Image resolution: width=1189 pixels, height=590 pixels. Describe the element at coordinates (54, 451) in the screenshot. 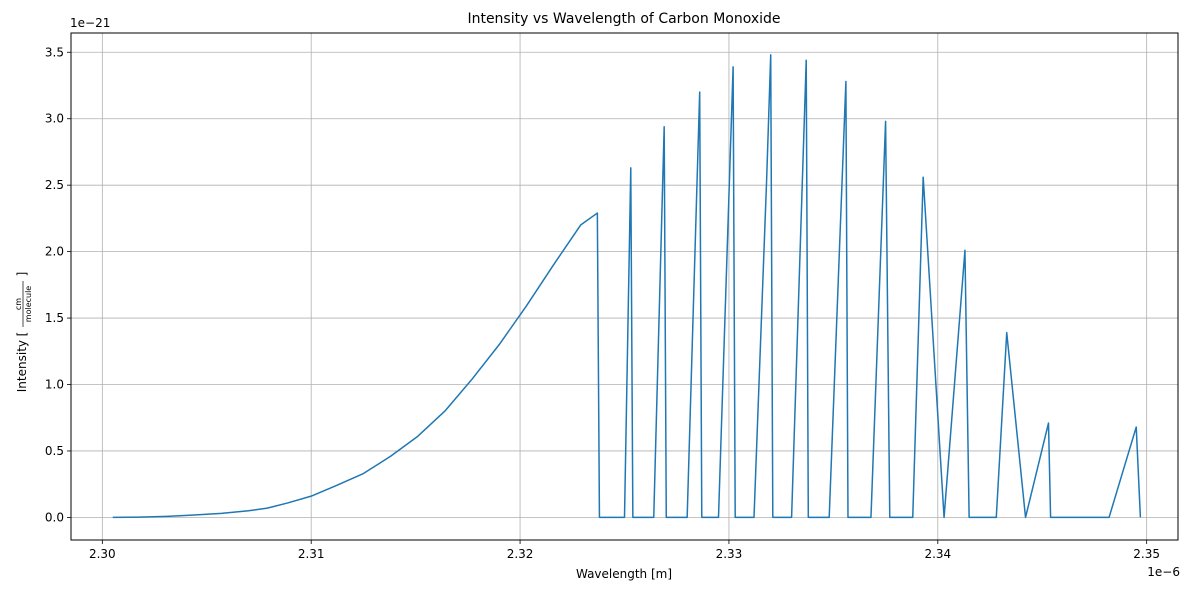

I see `y-tick-label: 0.5` at that location.